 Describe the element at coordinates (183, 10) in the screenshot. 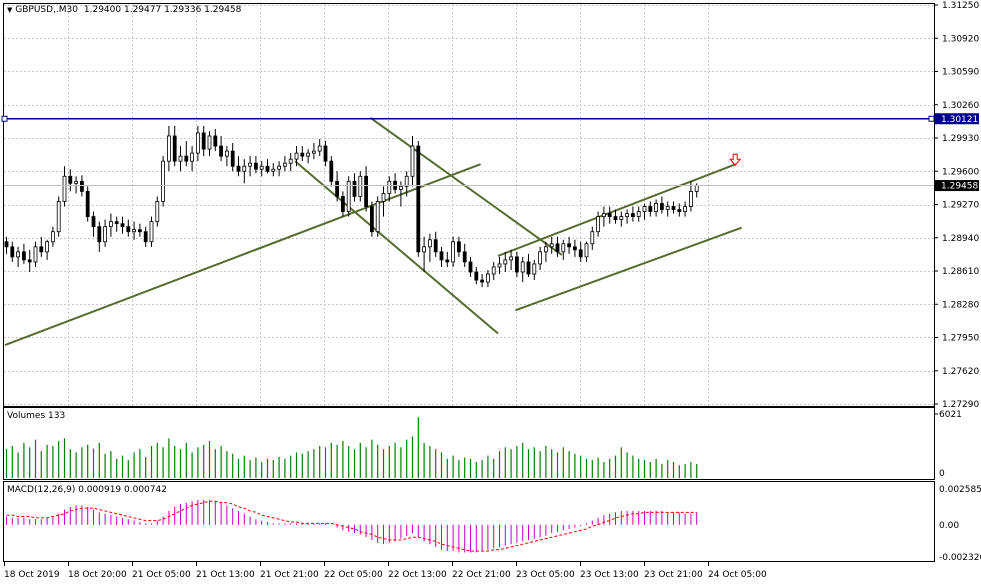

I see `ohlc-low: 1.29336` at that location.